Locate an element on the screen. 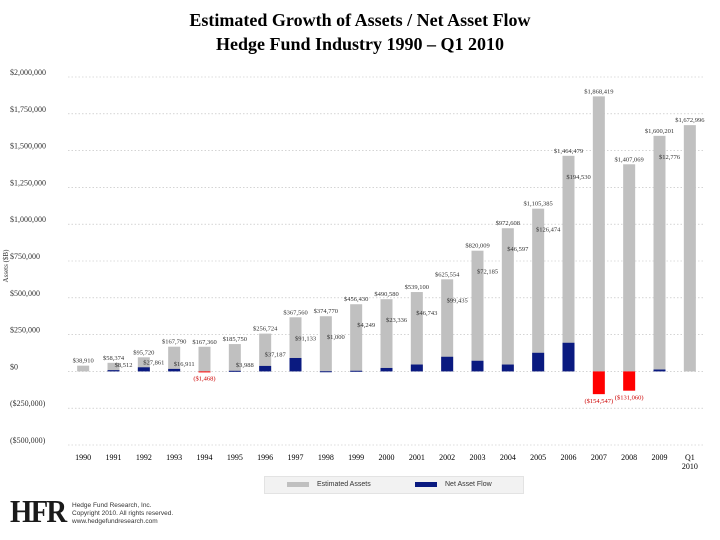 The height and width of the screenshot is (540, 720). data-label-flow: $1,000 is located at coordinates (336, 337).